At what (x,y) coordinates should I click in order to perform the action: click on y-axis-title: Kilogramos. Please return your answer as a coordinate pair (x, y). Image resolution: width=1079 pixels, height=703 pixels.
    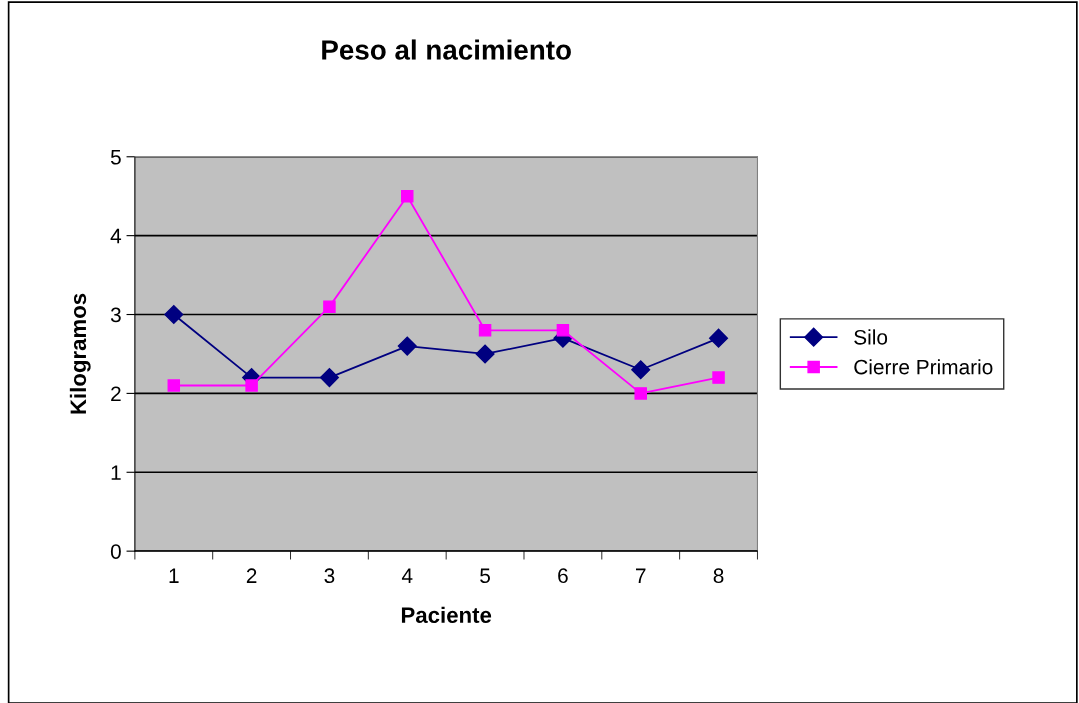
    Looking at the image, I should click on (80, 353).